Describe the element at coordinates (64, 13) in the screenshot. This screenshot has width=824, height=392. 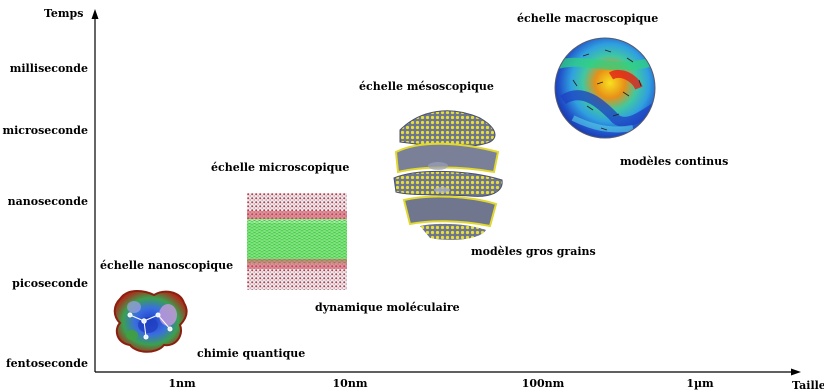
I see `y-axis-title: Temps` at that location.